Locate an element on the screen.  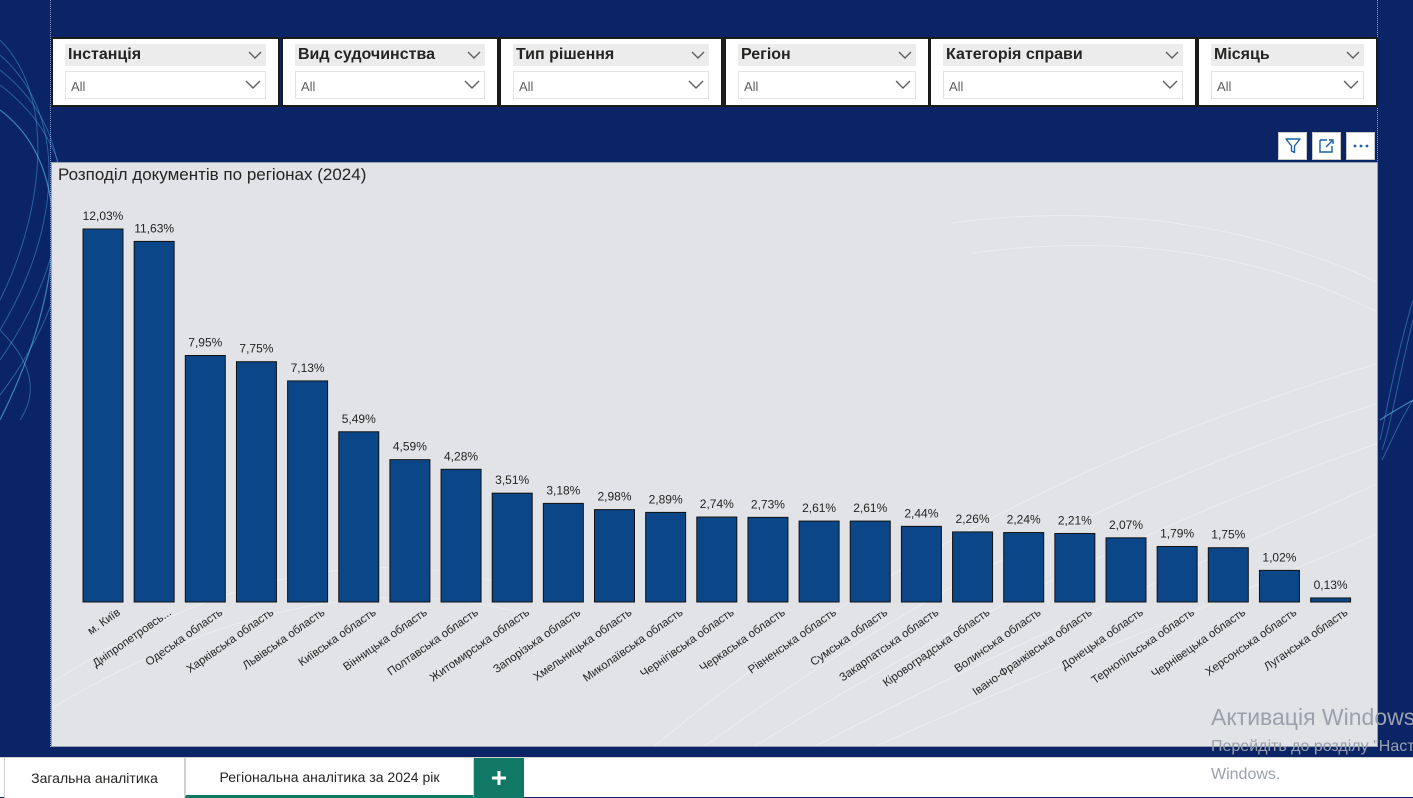
slicer-dropdown-month: All is located at coordinates (1287, 85).